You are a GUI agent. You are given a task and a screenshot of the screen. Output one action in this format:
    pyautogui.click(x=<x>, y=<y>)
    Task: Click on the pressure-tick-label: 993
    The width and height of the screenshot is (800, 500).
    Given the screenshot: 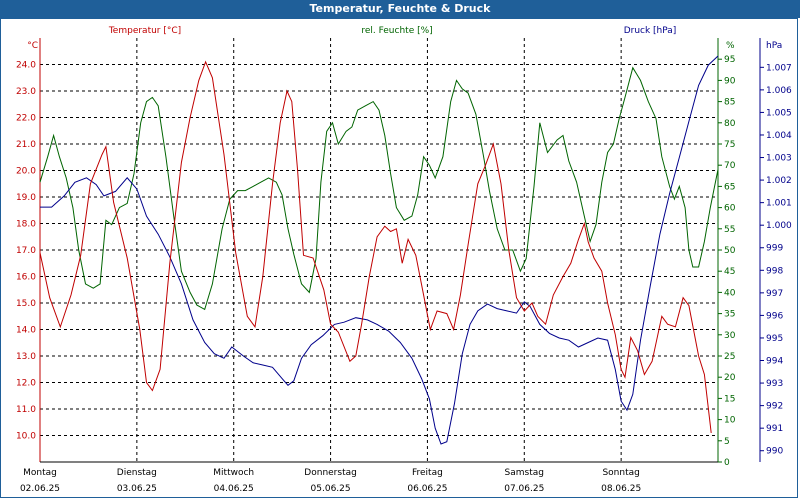 What is the action you would take?
    pyautogui.click(x=774, y=384)
    